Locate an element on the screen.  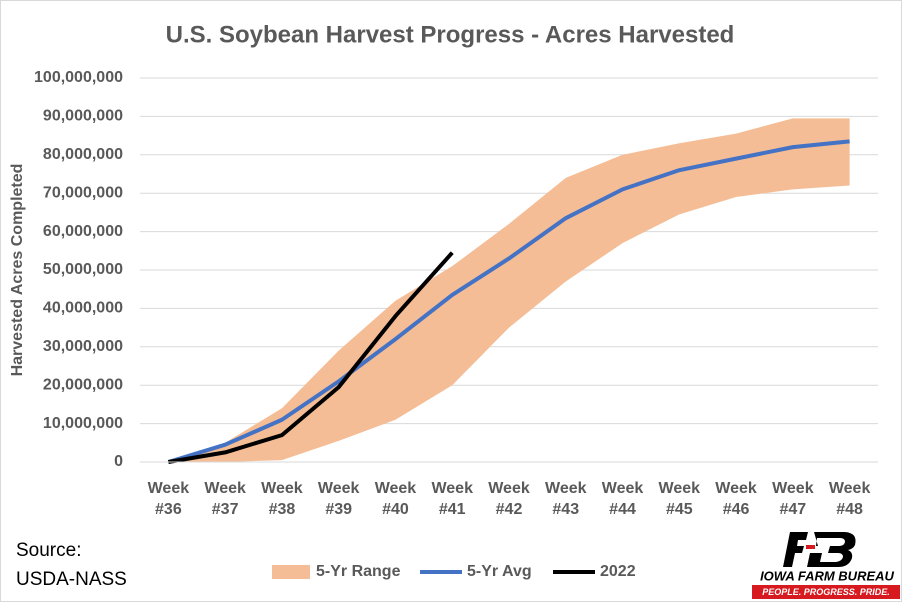
logo-b is located at coordinates (831, 549).